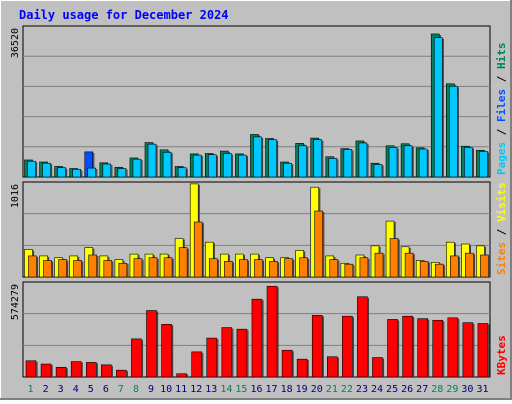 Image resolution: width=512 pixels, height=404 pixels. Describe the element at coordinates (76, 389) in the screenshot. I see `day-label-4: 4` at that location.